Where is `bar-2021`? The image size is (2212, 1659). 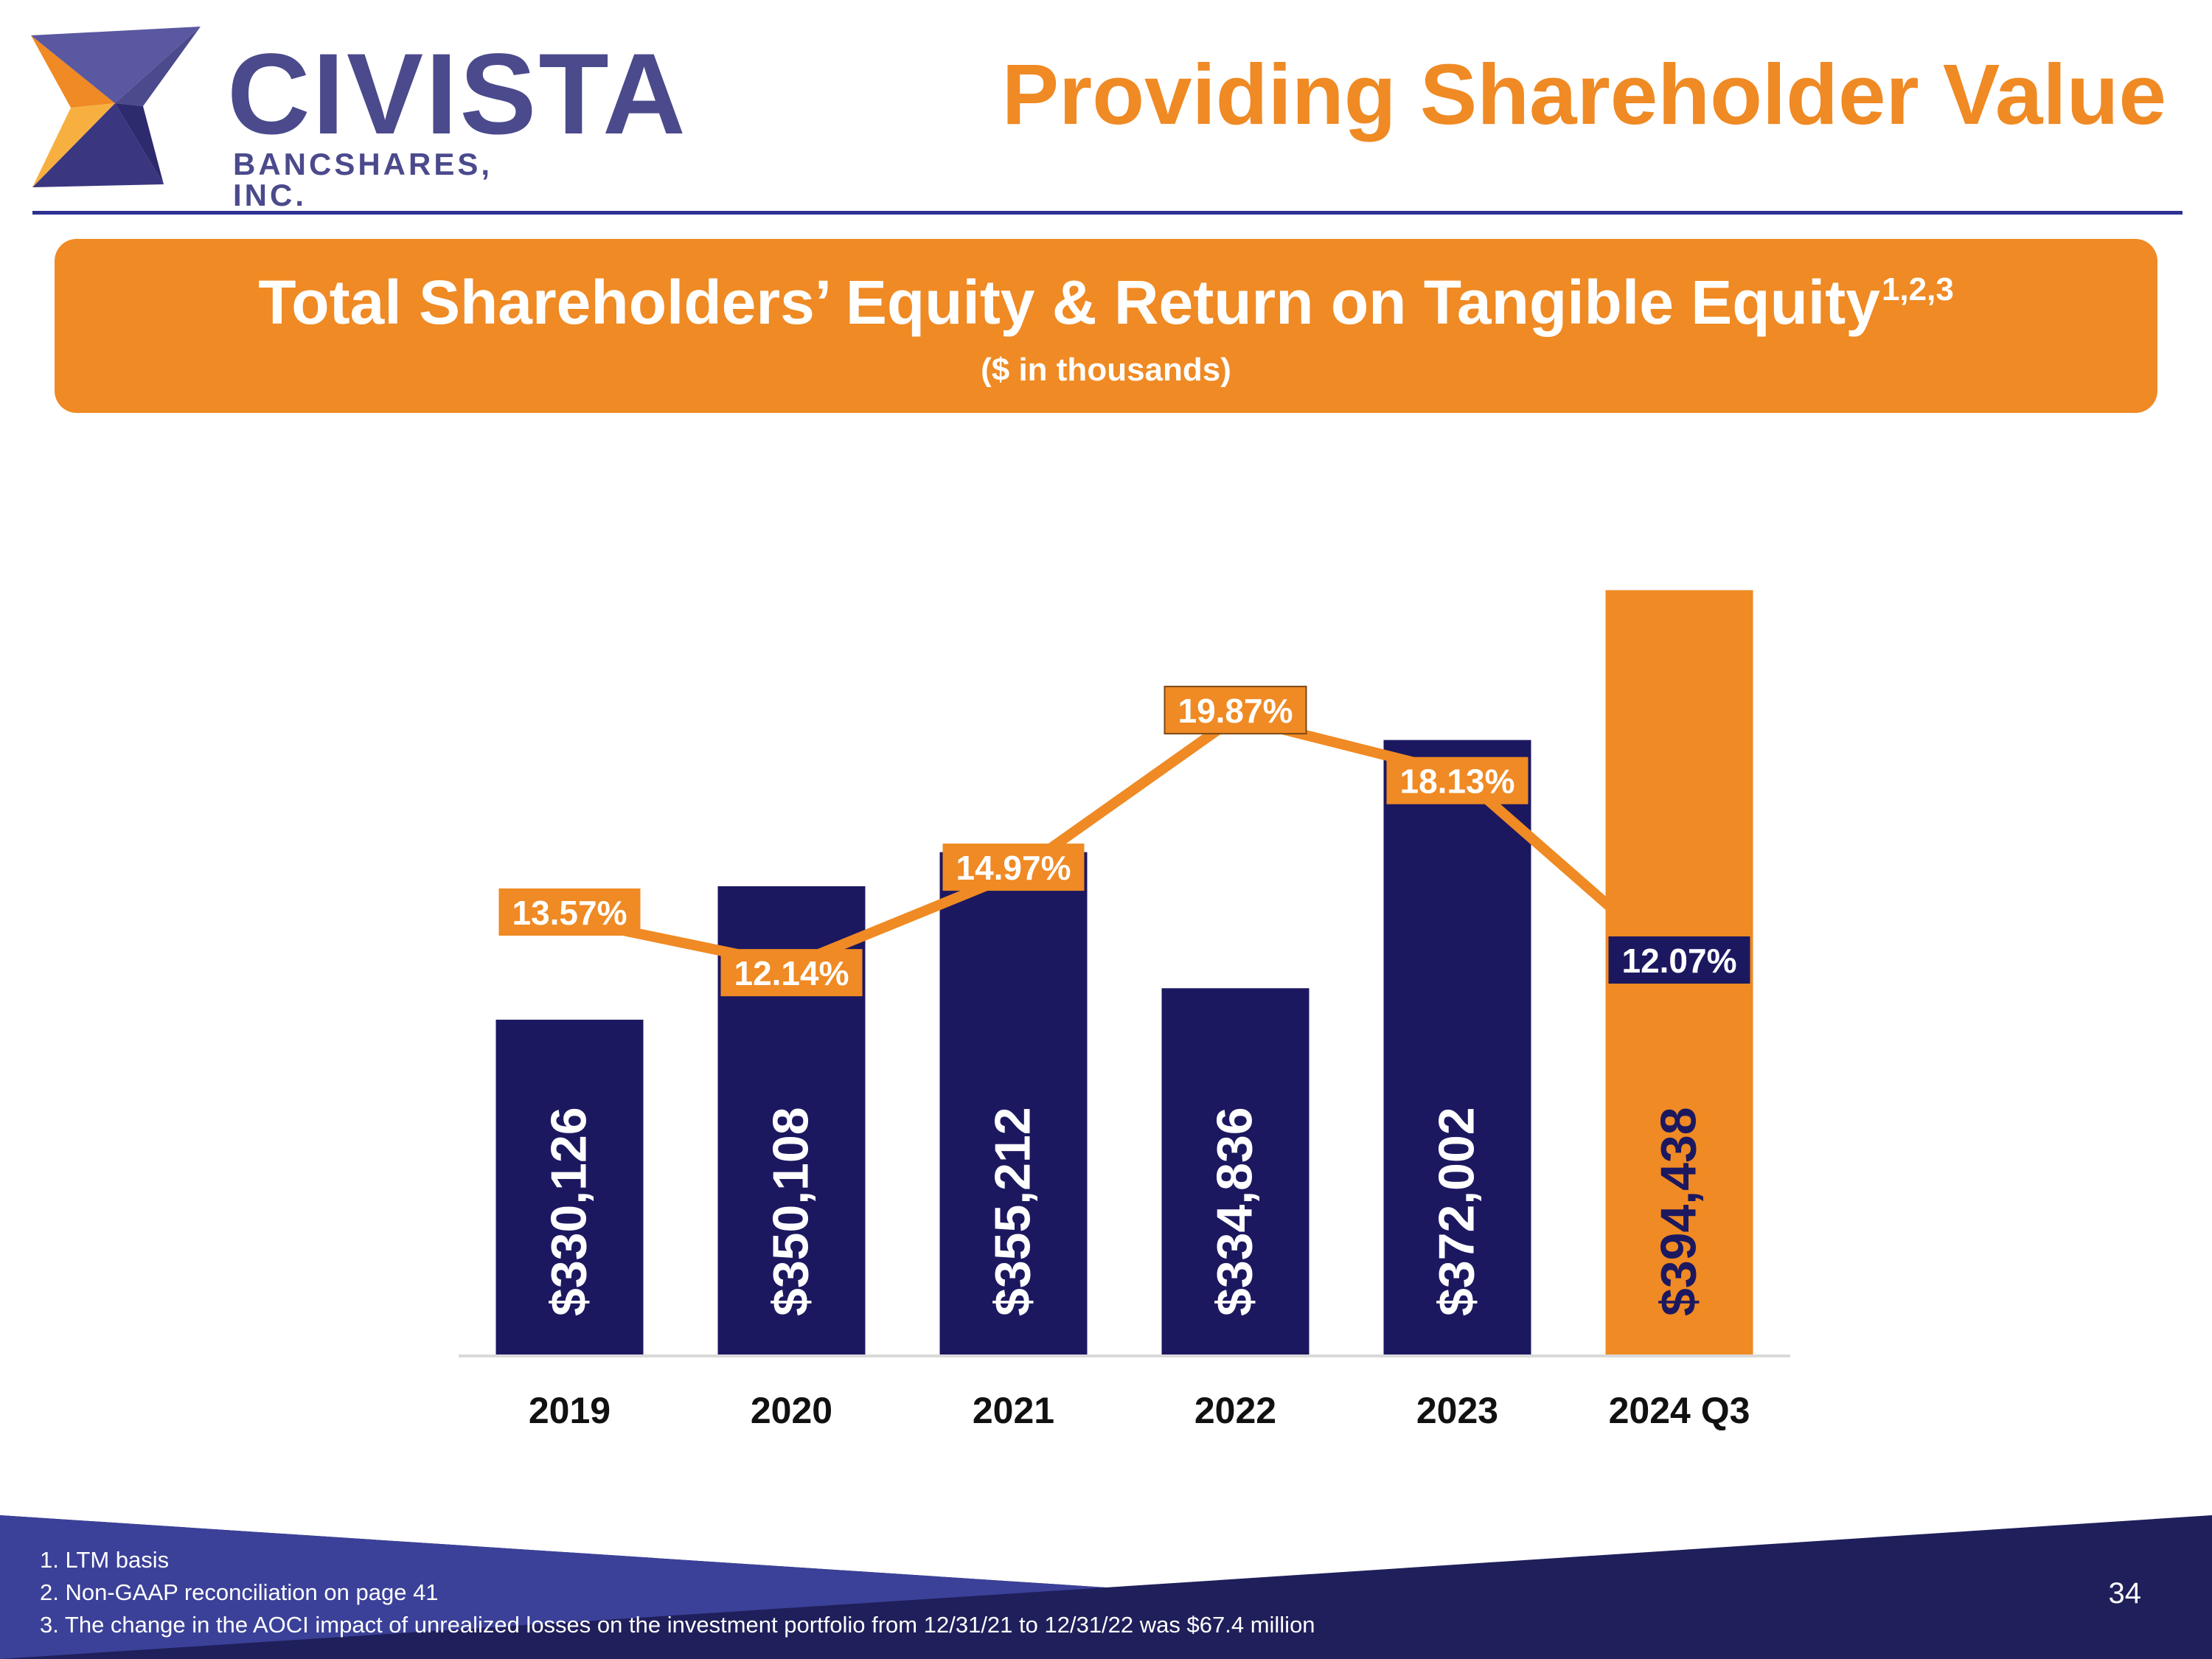 bar-2021 is located at coordinates (1013, 1103).